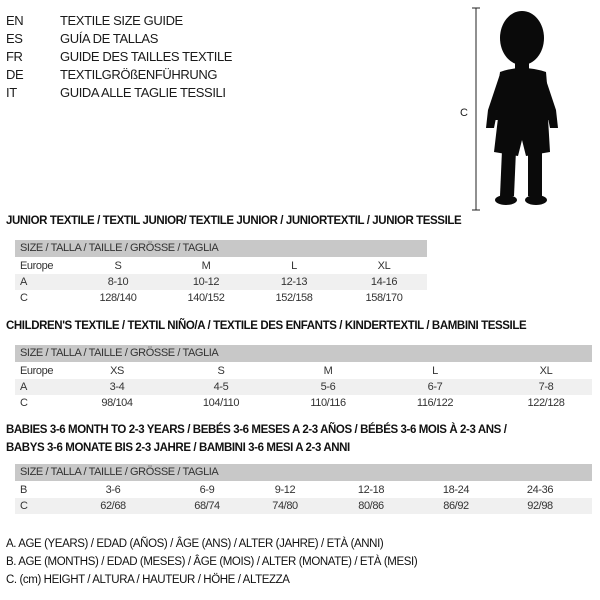  I want to click on cell: 140/152, so click(206, 298).